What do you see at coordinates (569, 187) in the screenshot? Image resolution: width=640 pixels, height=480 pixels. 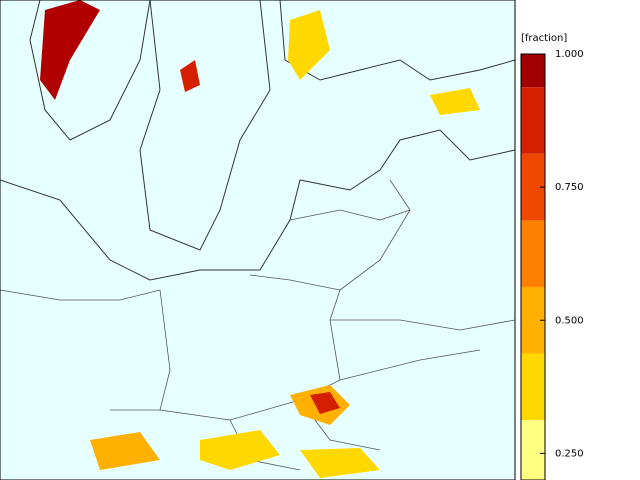 I see `colorbar-tick-label: 0.750` at bounding box center [569, 187].